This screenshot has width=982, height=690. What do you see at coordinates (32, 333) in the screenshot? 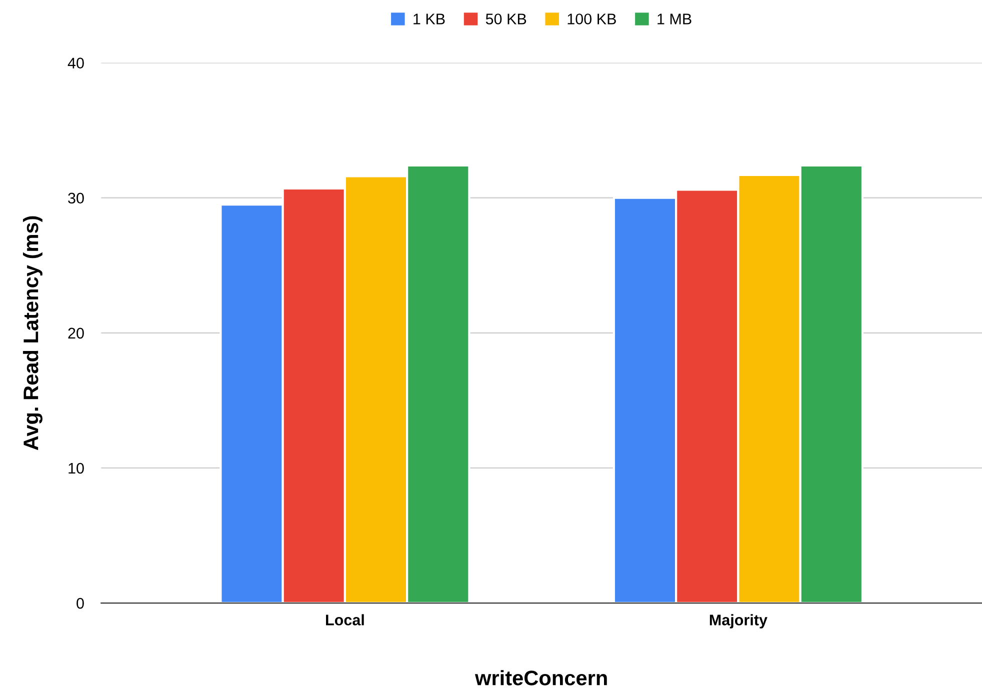
I see `y-axis-title: Avg. Read Latency (ms)` at bounding box center [32, 333].